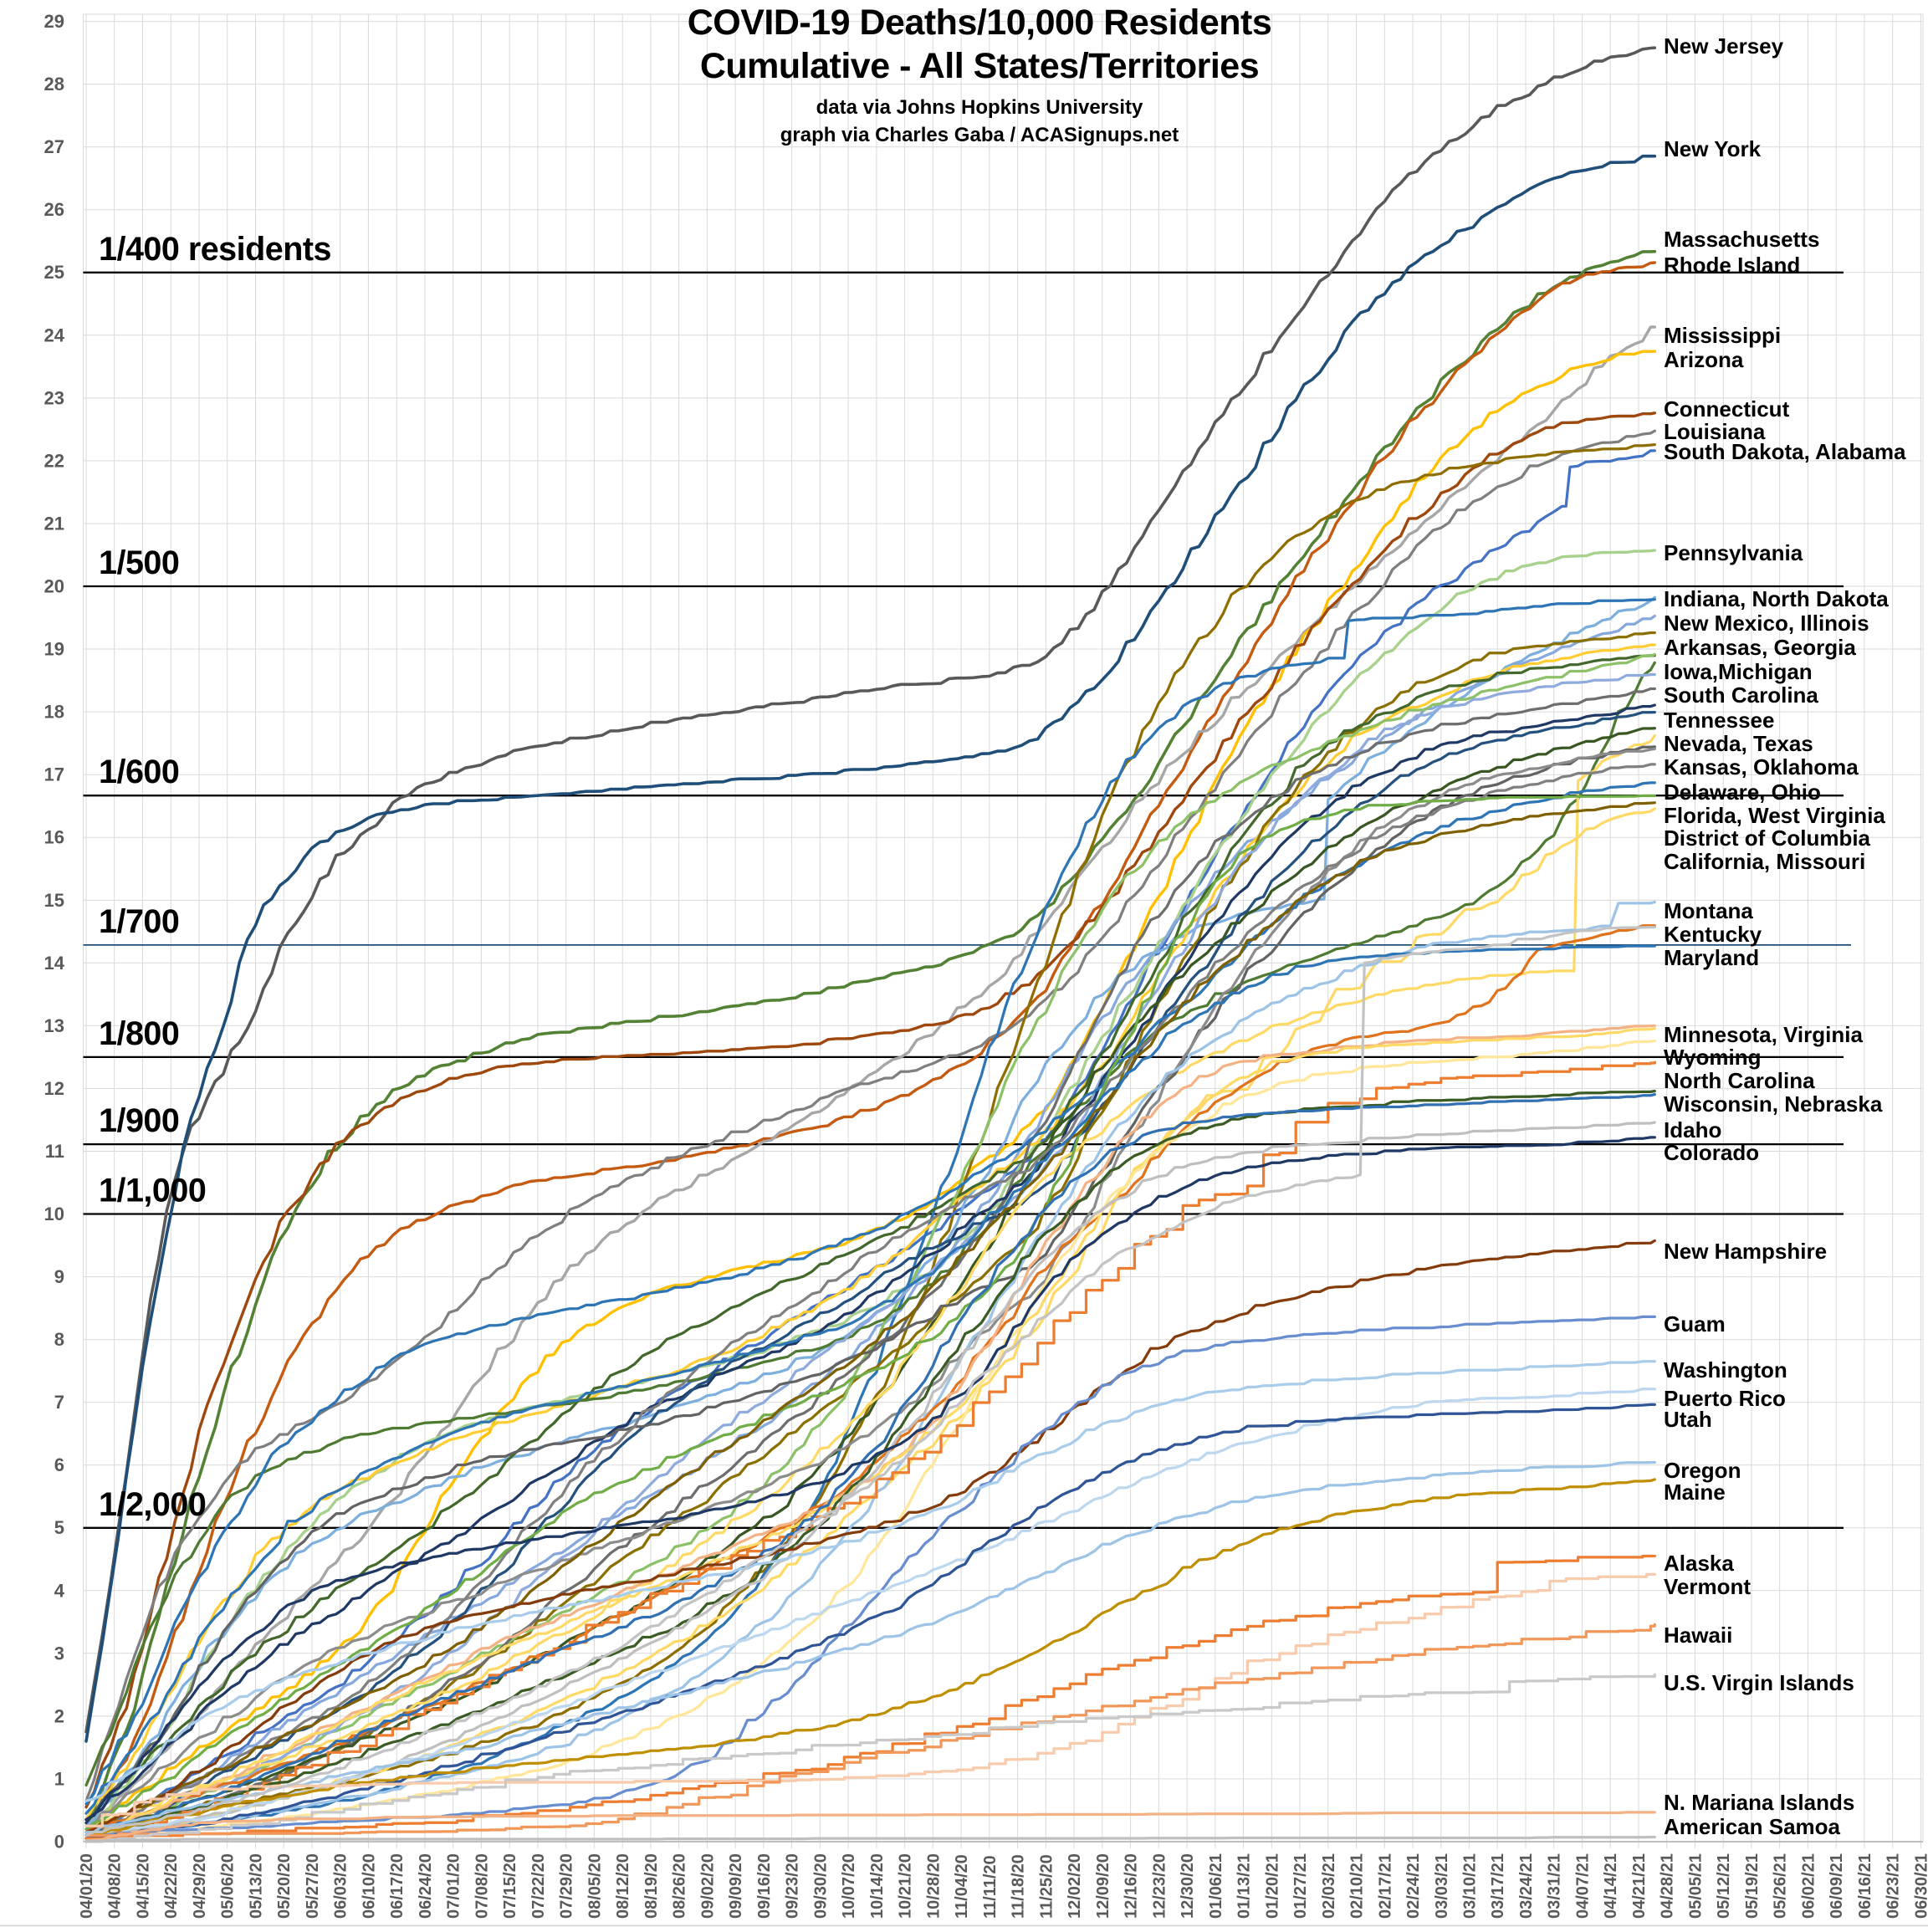  Describe the element at coordinates (1695, 1492) in the screenshot. I see `svg-text: Maine` at that location.